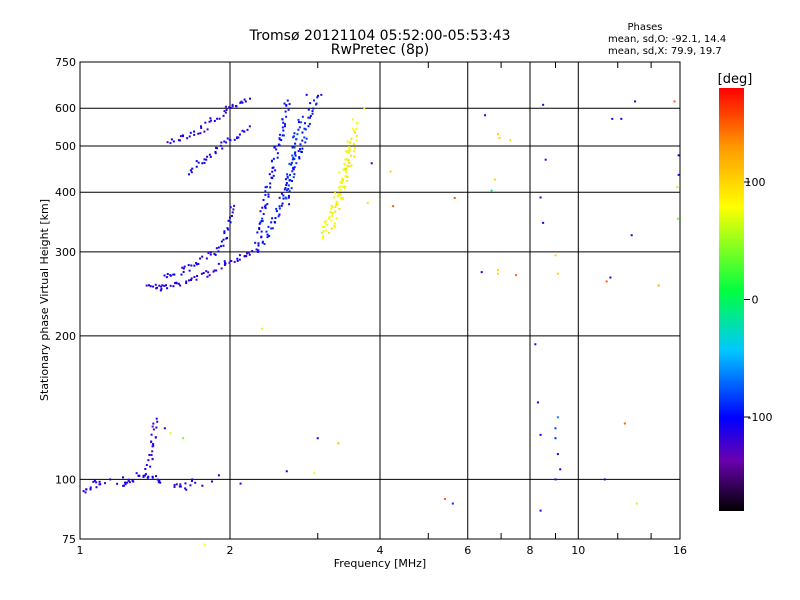  I want to click on colorbar-tick-label: -100, so click(760, 417).